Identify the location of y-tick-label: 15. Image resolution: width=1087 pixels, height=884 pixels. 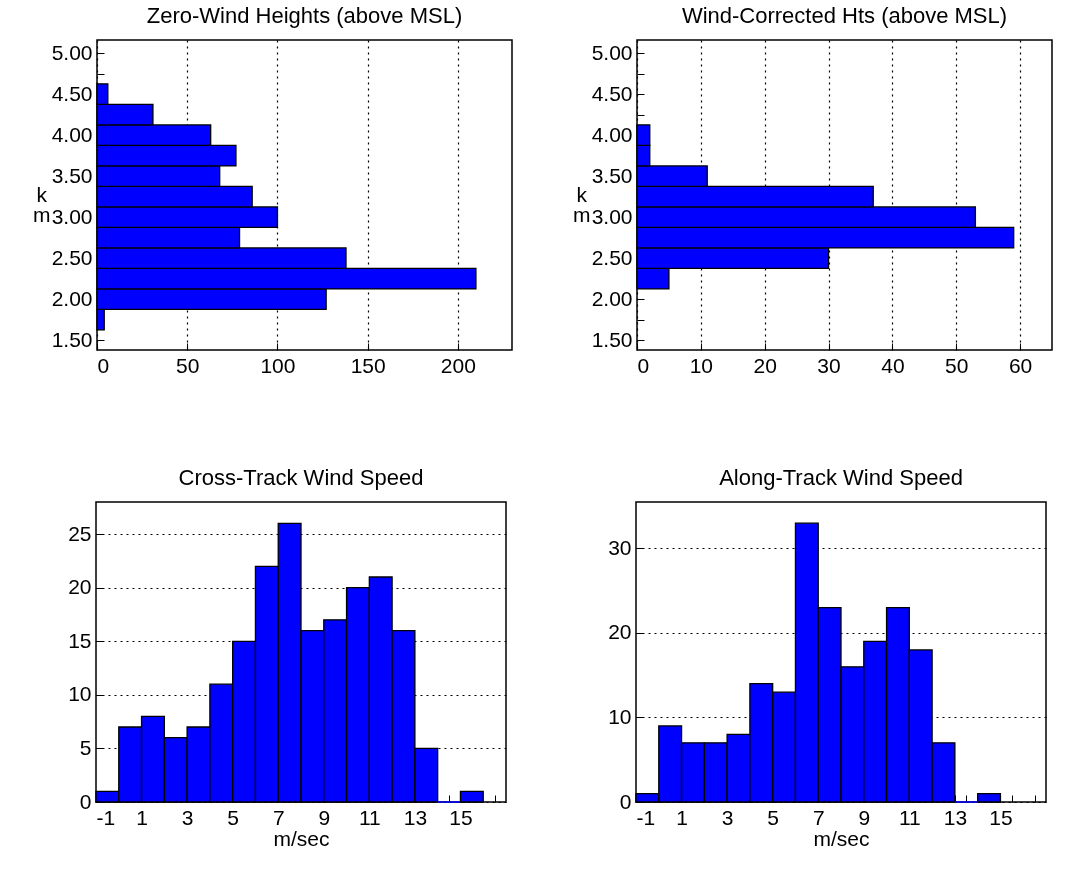
(80, 640).